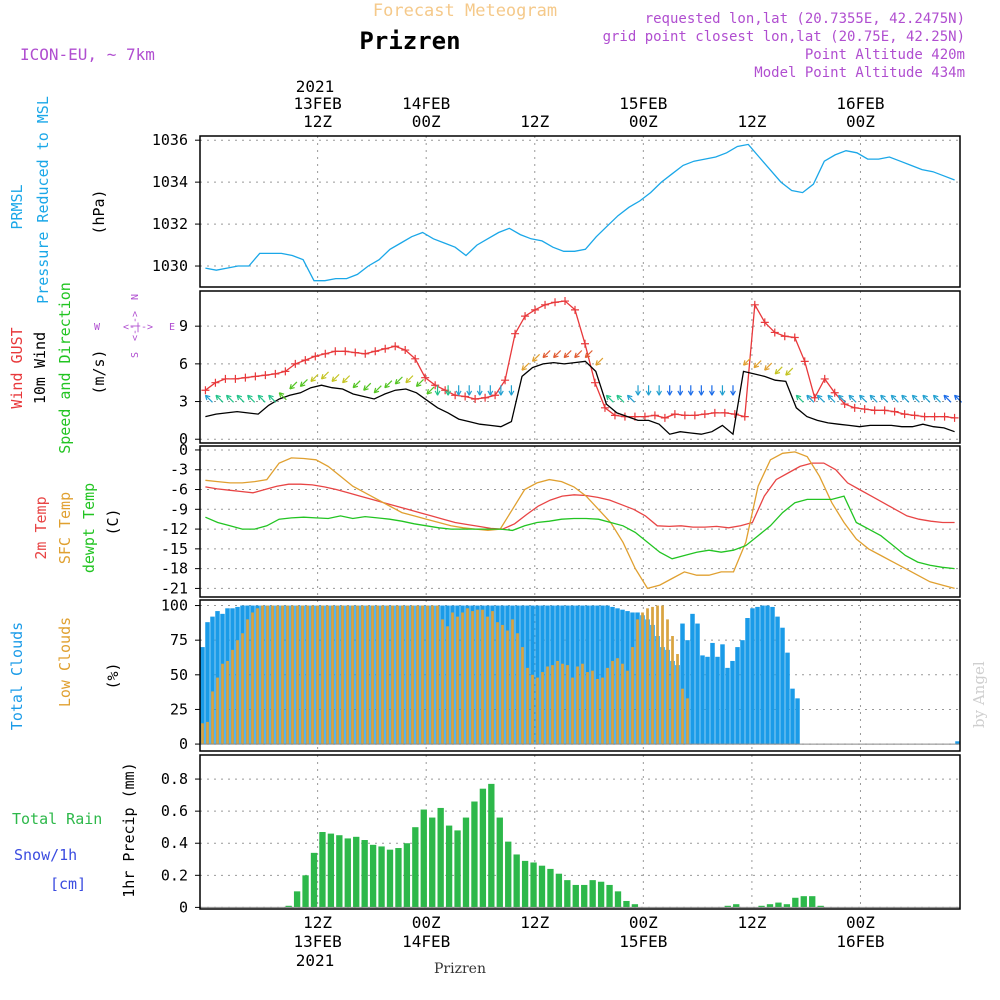  I want to click on ytick-label-4-2: 0.4, so click(174, 843).